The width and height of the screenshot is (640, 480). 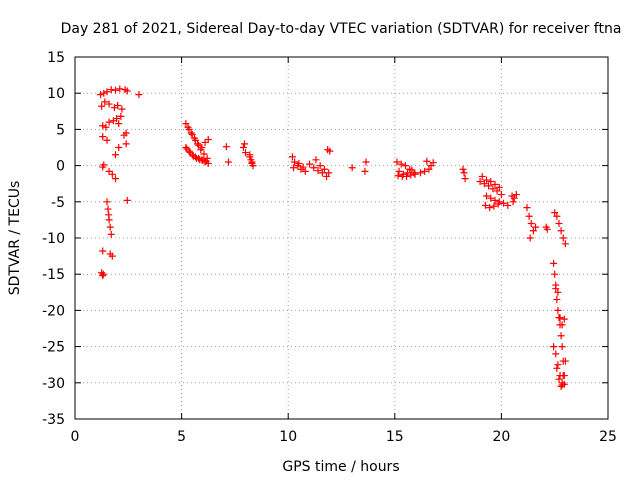 What do you see at coordinates (56, 94) in the screenshot?
I see `y-tick-label: 10` at bounding box center [56, 94].